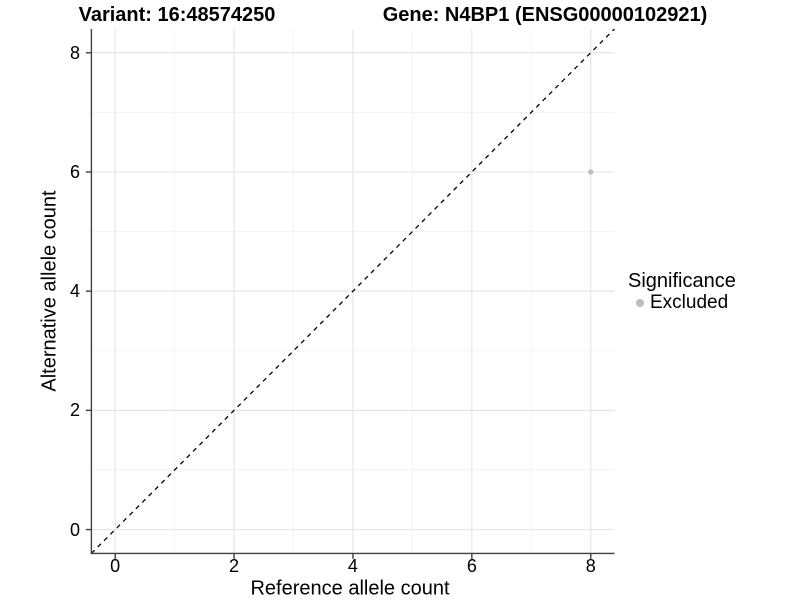 This screenshot has width=800, height=601. What do you see at coordinates (177, 15) in the screenshot?
I see `plot-title-variant: Variant: 16:48574250` at bounding box center [177, 15].